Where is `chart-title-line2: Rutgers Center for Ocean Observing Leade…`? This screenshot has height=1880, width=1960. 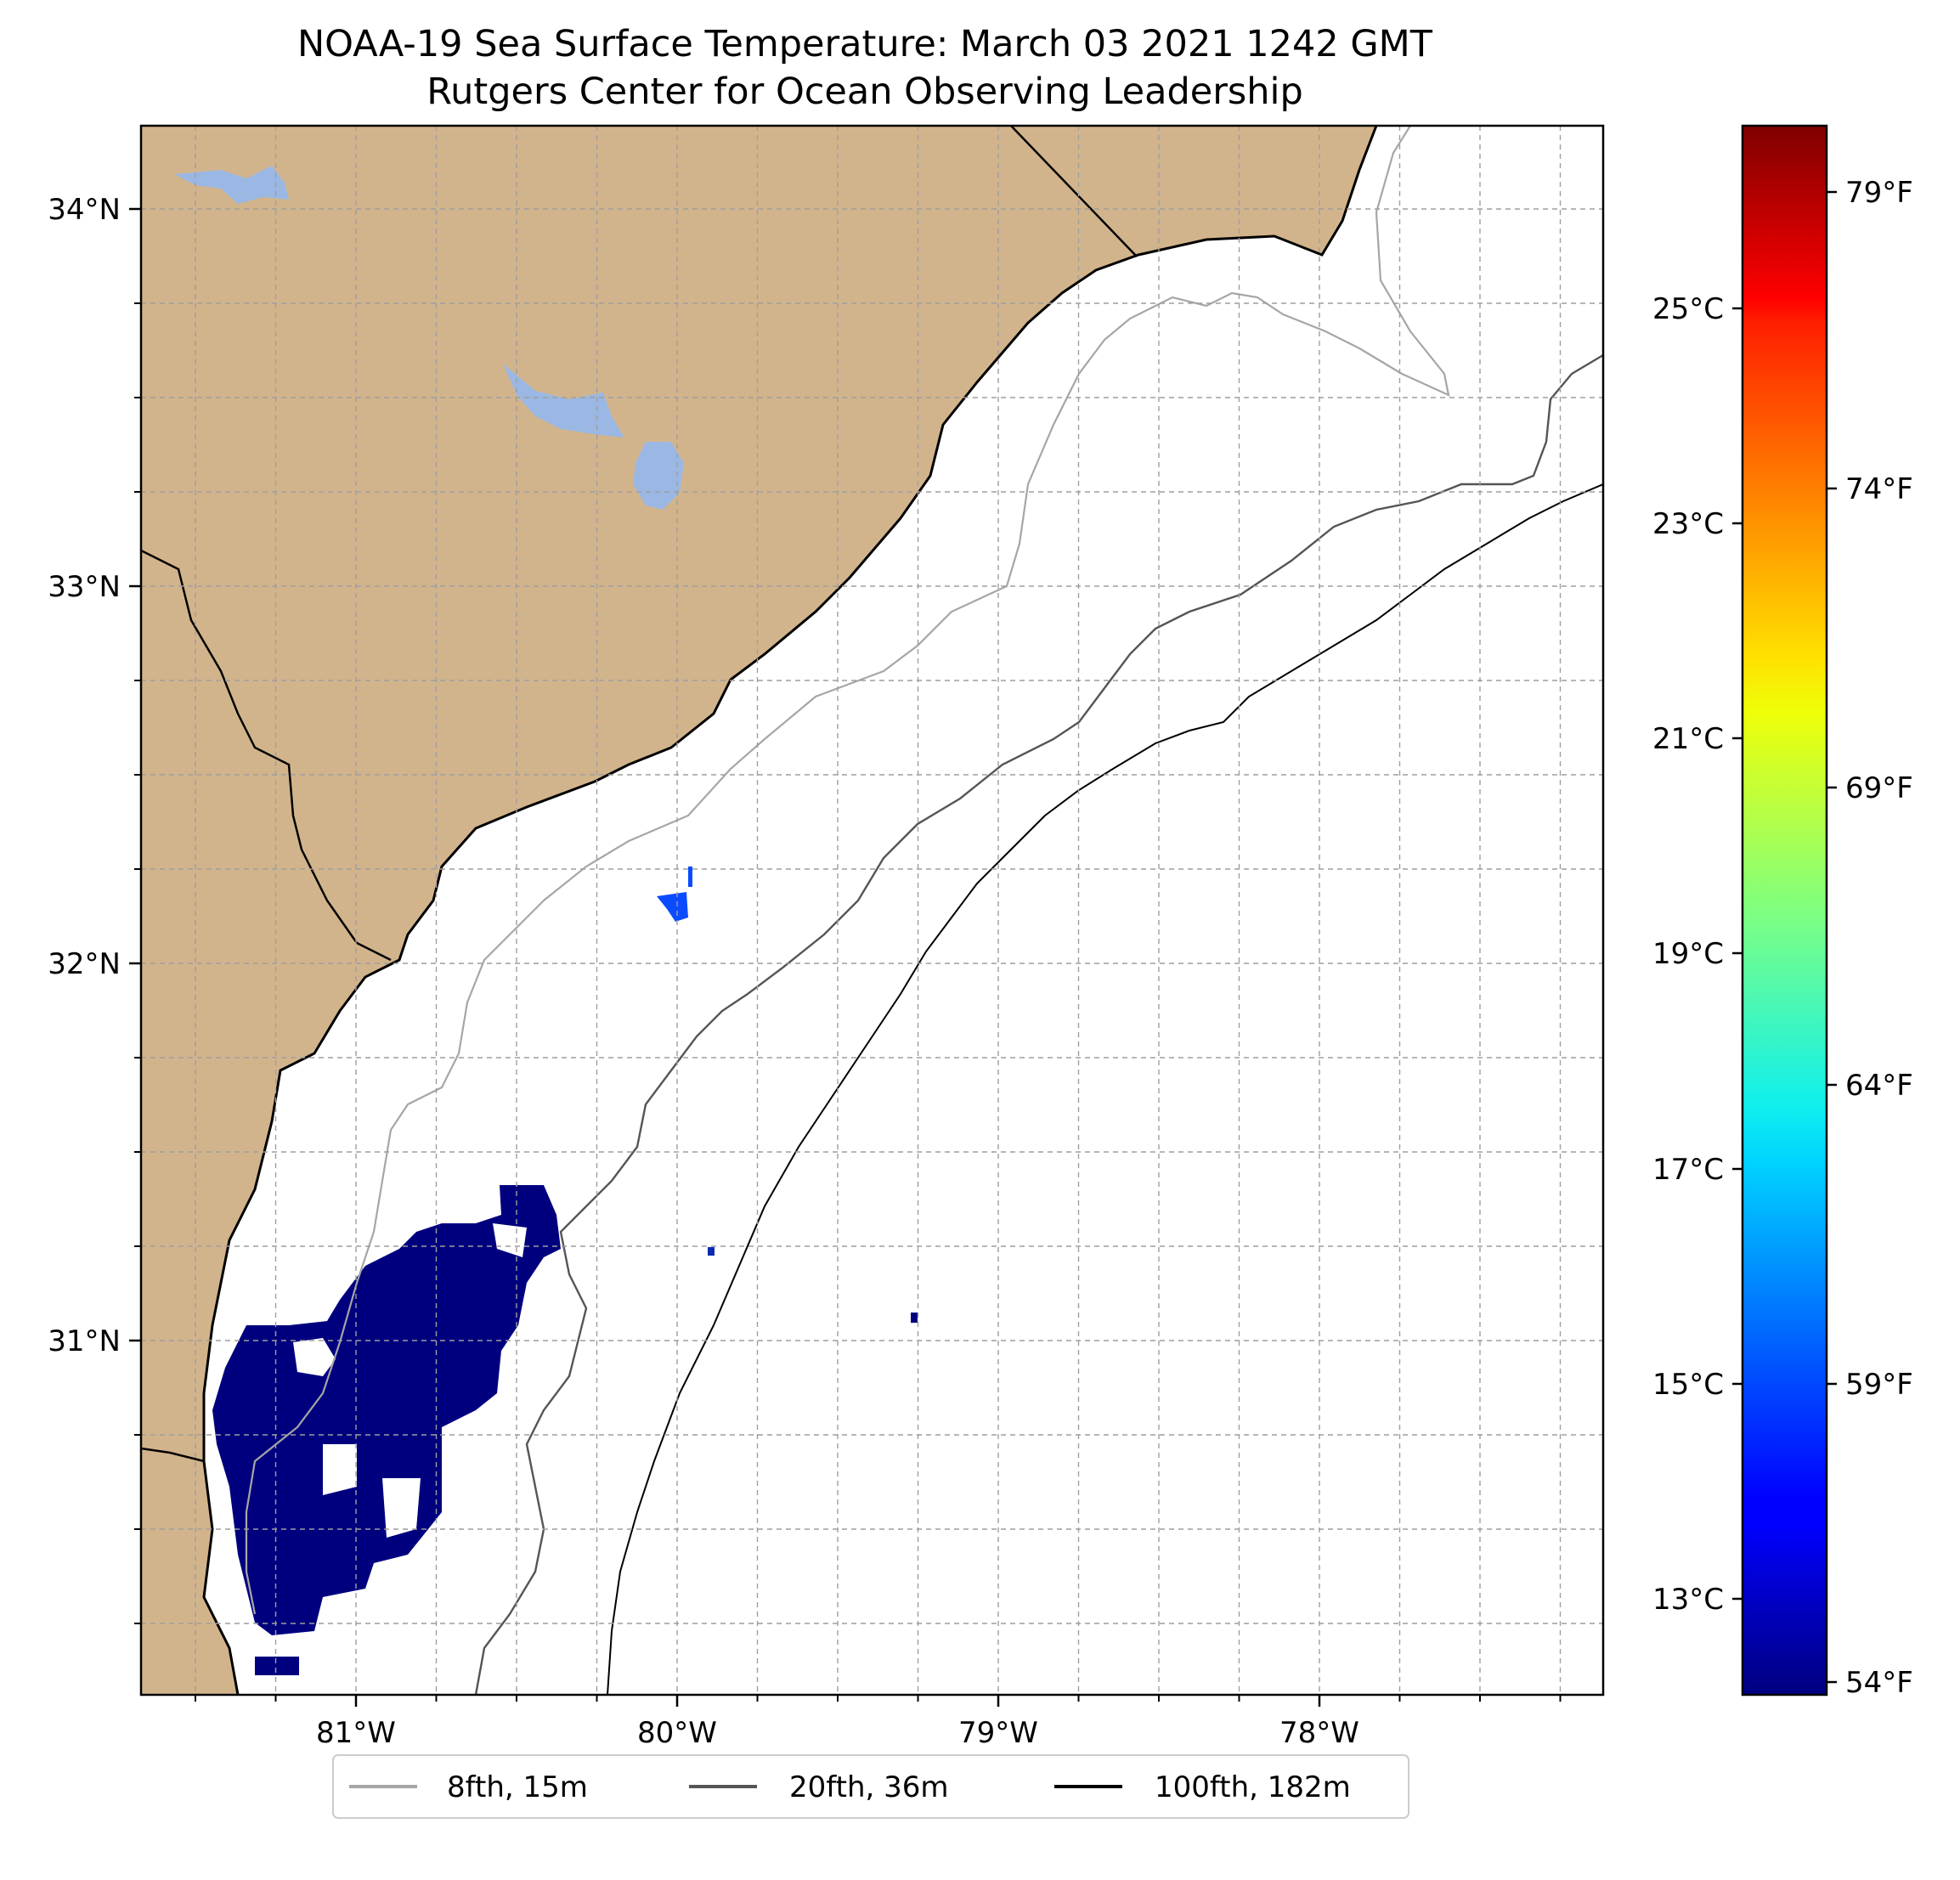 chart-title-line2: Rutgers Center for Ocean Observing Leade… is located at coordinates (865, 92).